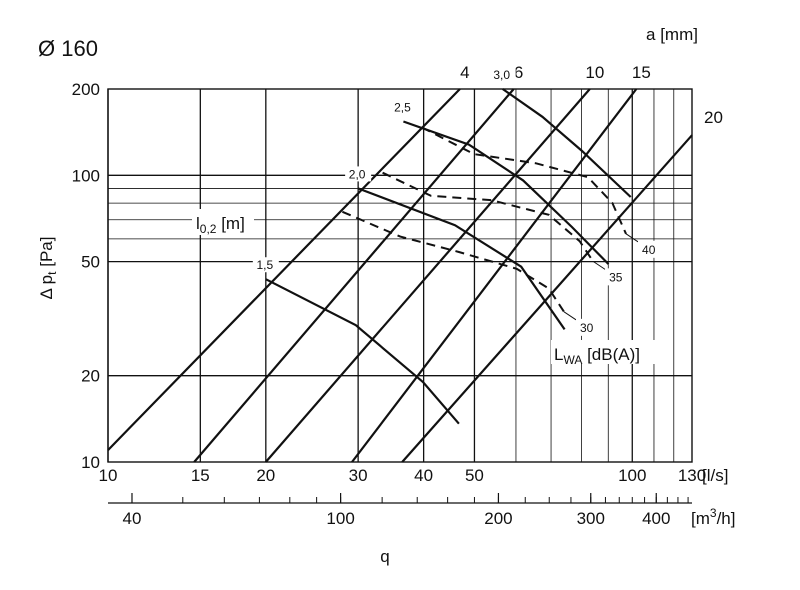 This screenshot has height=590, width=800. What do you see at coordinates (713, 513) in the screenshot?
I see `m3h-unit-sup: 3` at bounding box center [713, 513].